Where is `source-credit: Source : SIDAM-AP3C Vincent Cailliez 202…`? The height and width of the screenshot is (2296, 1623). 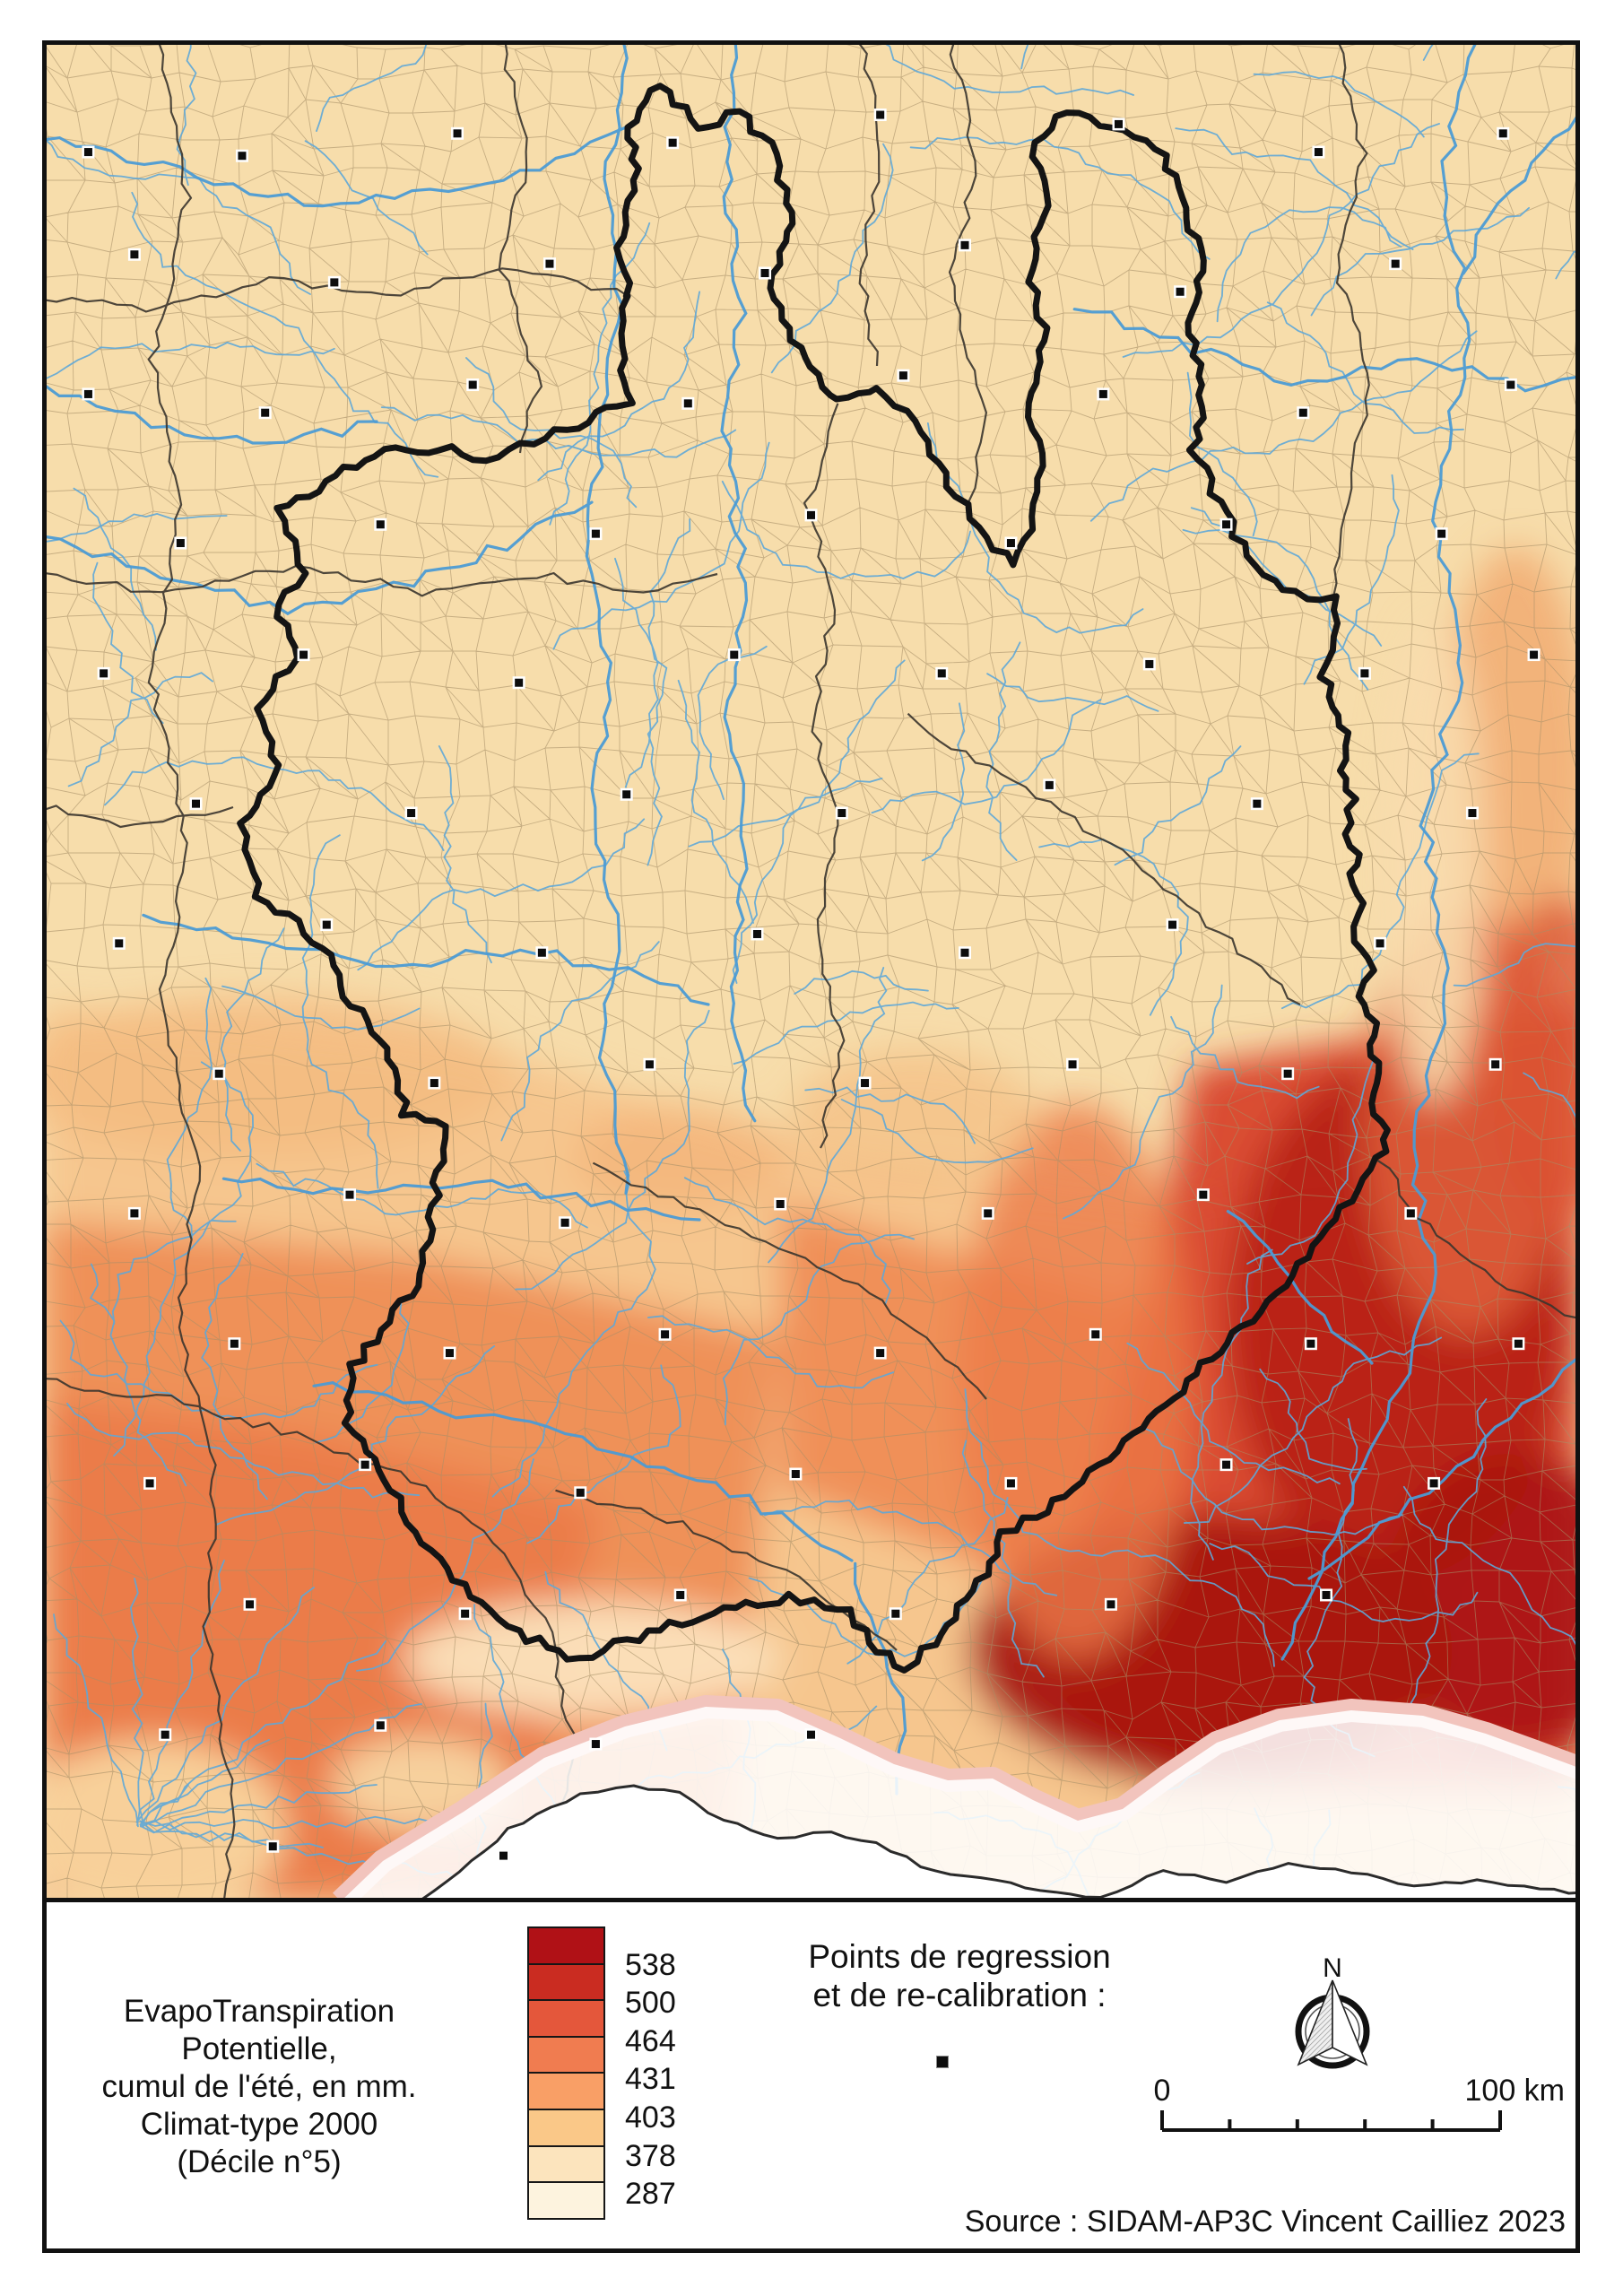
source-credit: Source : SIDAM-AP3C Vincent Cailliez 202… is located at coordinates (1265, 2222).